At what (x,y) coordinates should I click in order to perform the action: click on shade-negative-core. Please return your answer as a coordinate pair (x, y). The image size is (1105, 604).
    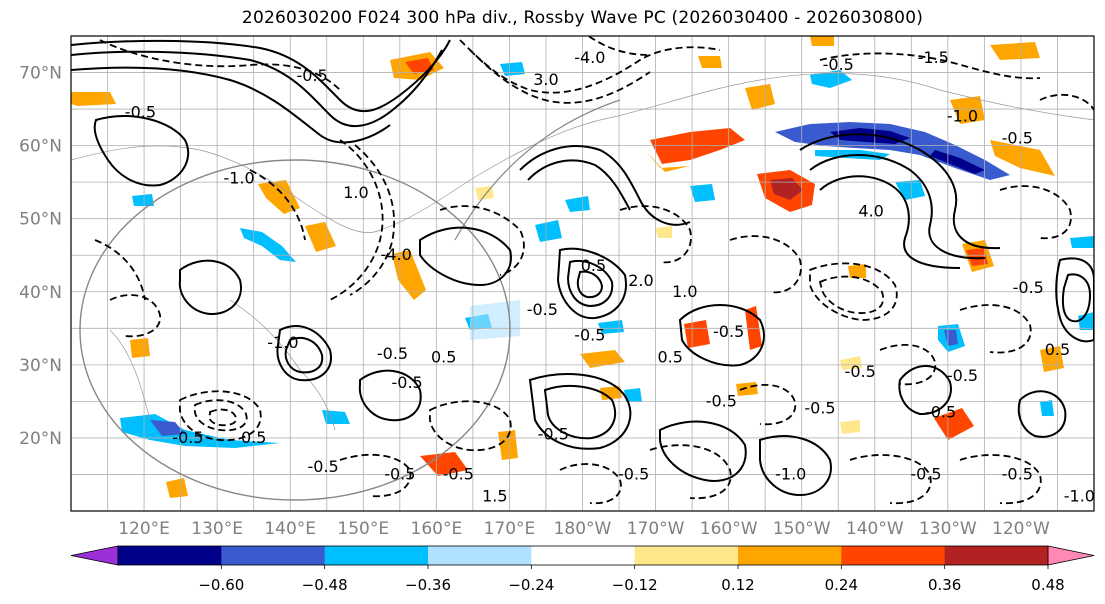
    Looking at the image, I should click on (957, 162).